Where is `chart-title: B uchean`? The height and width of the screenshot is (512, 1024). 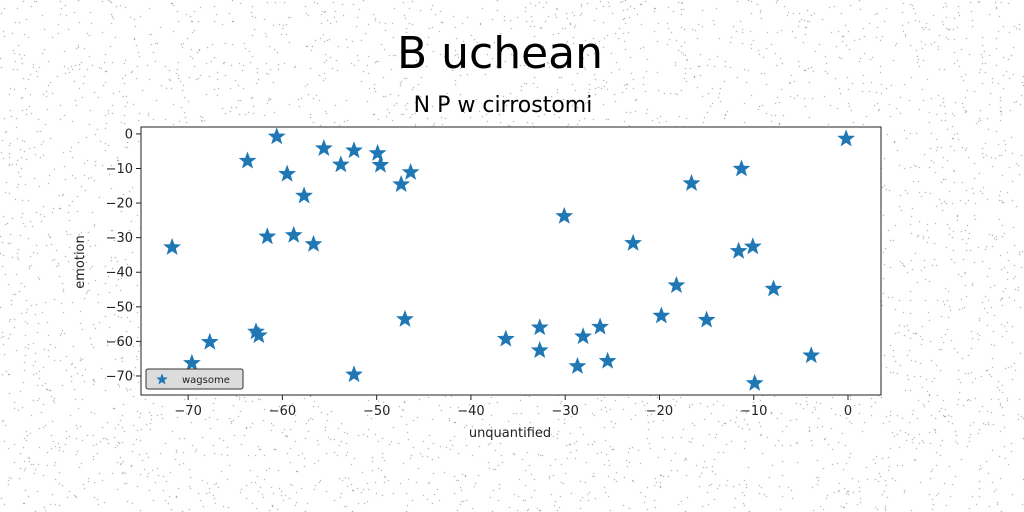
chart-title: B uchean is located at coordinates (500, 53).